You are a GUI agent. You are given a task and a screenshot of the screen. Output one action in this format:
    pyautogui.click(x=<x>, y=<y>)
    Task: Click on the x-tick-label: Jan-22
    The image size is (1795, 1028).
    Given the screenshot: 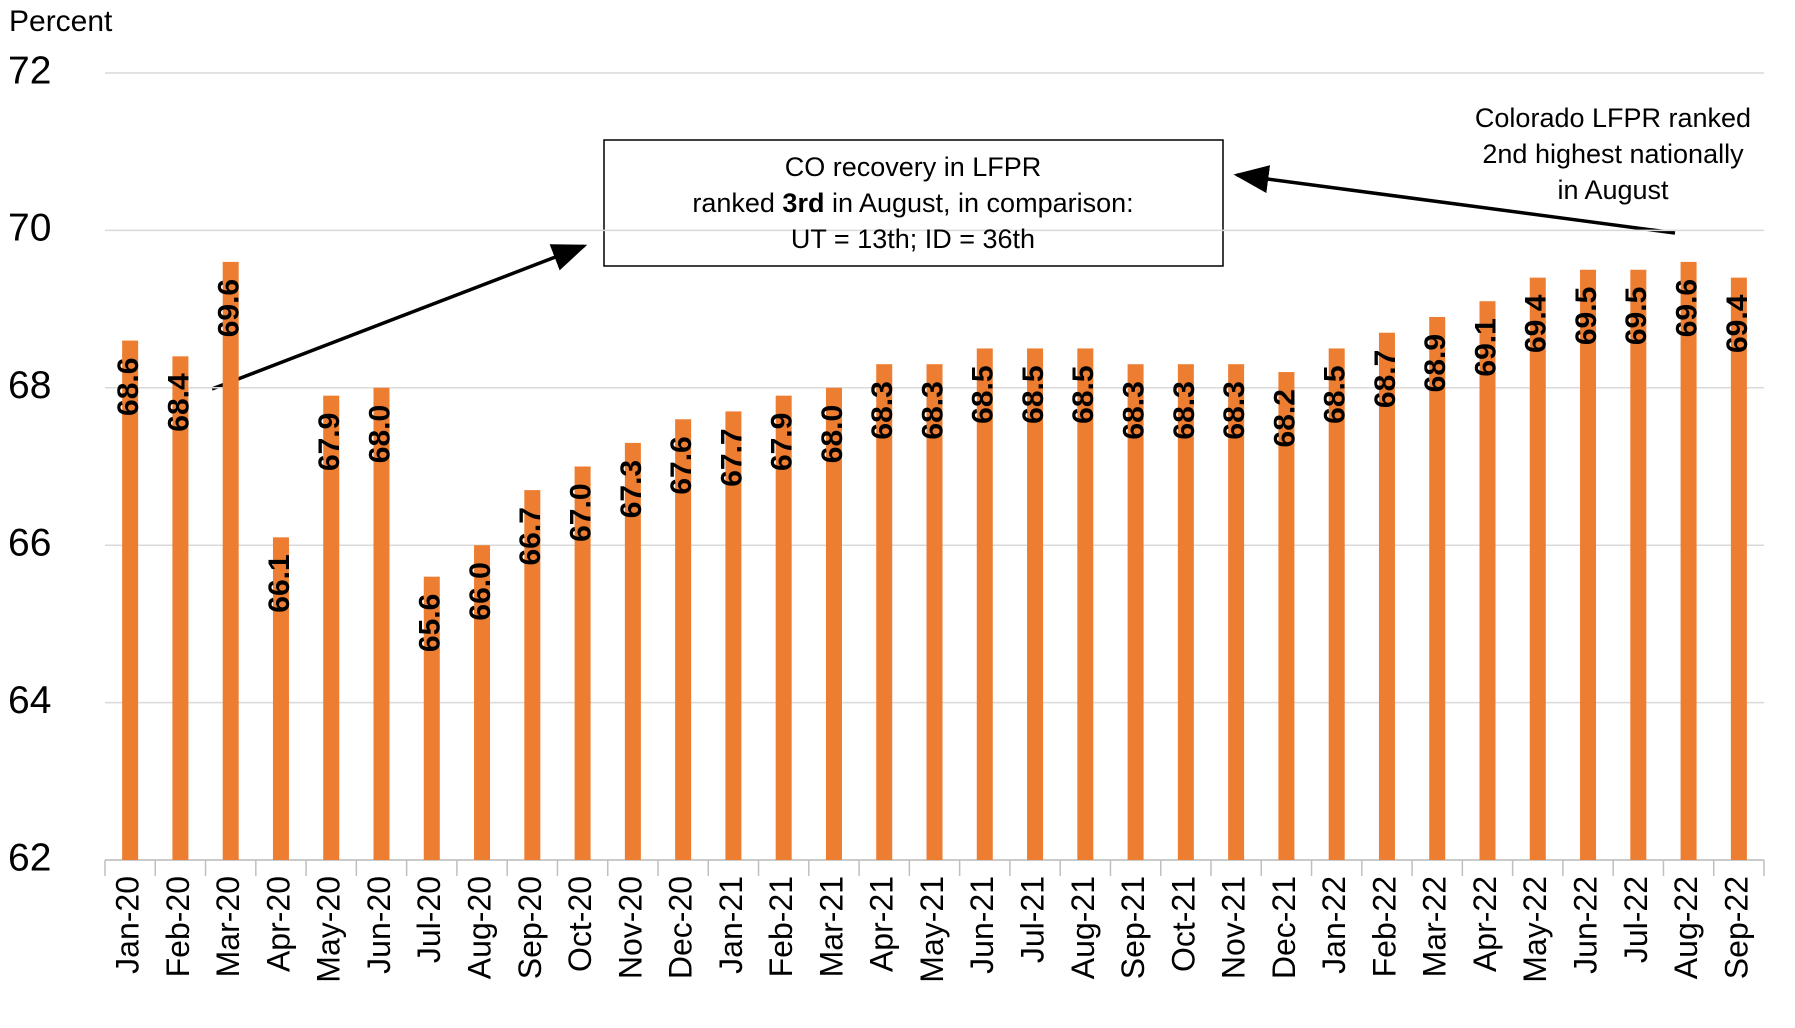 What is the action you would take?
    pyautogui.click(x=1334, y=925)
    